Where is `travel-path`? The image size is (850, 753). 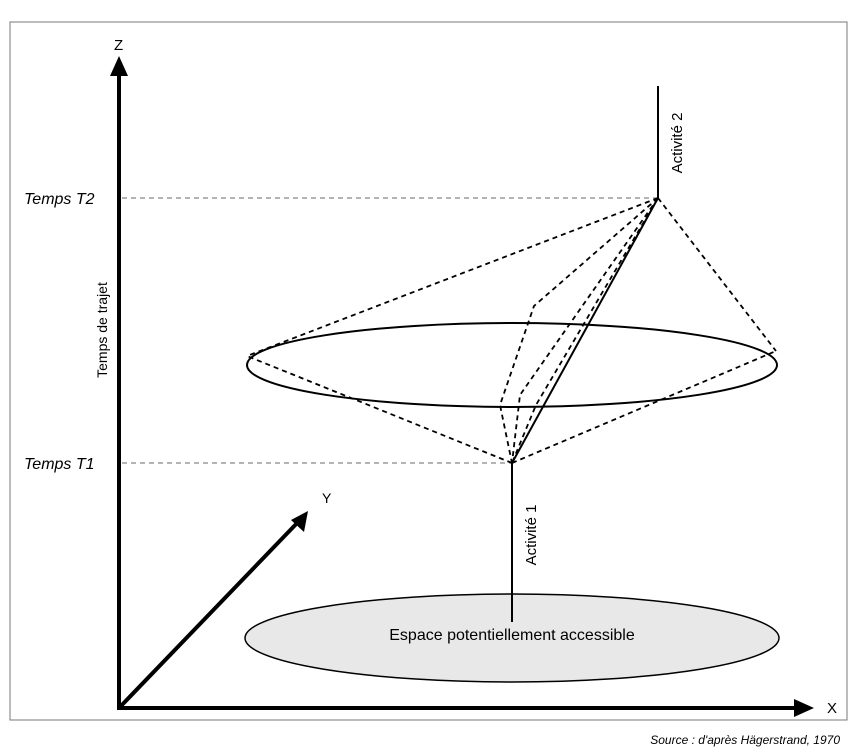
travel-path is located at coordinates (585, 330).